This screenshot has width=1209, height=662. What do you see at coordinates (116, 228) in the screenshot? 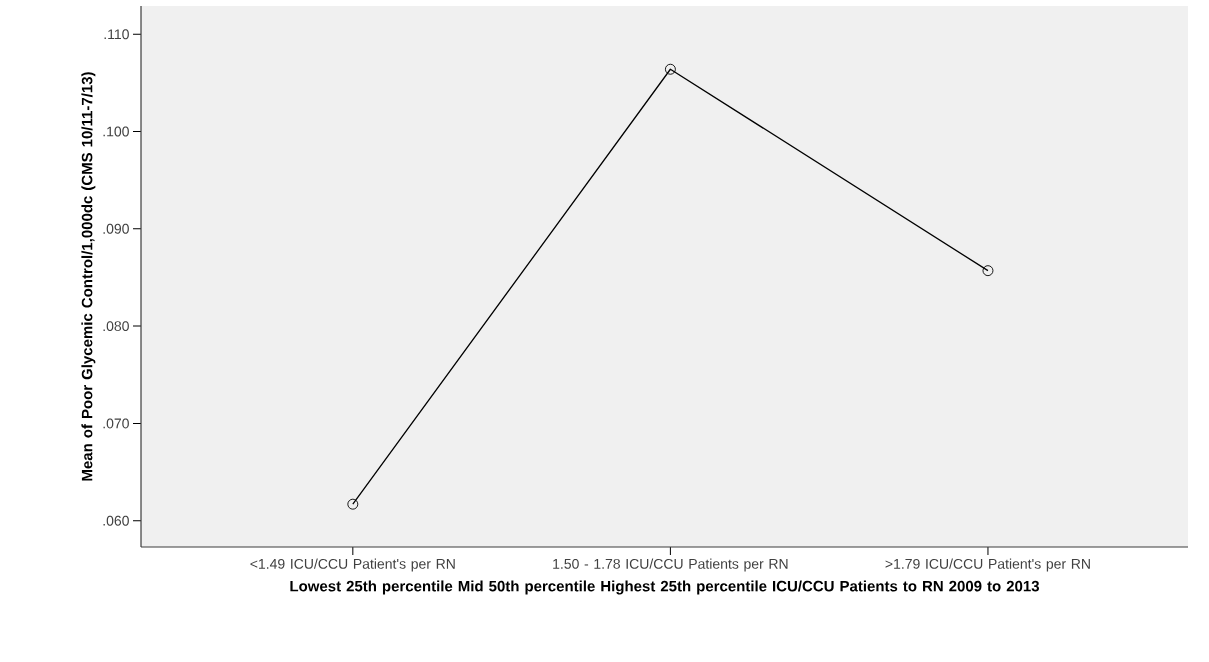
I see `y-tick-label: .090` at bounding box center [116, 228].